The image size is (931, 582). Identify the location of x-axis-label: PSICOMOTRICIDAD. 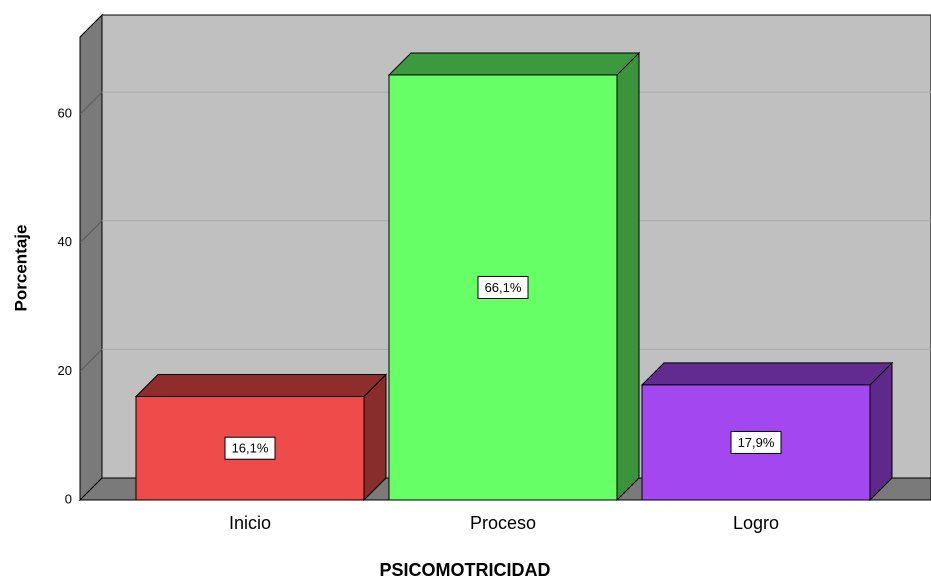
(465, 570).